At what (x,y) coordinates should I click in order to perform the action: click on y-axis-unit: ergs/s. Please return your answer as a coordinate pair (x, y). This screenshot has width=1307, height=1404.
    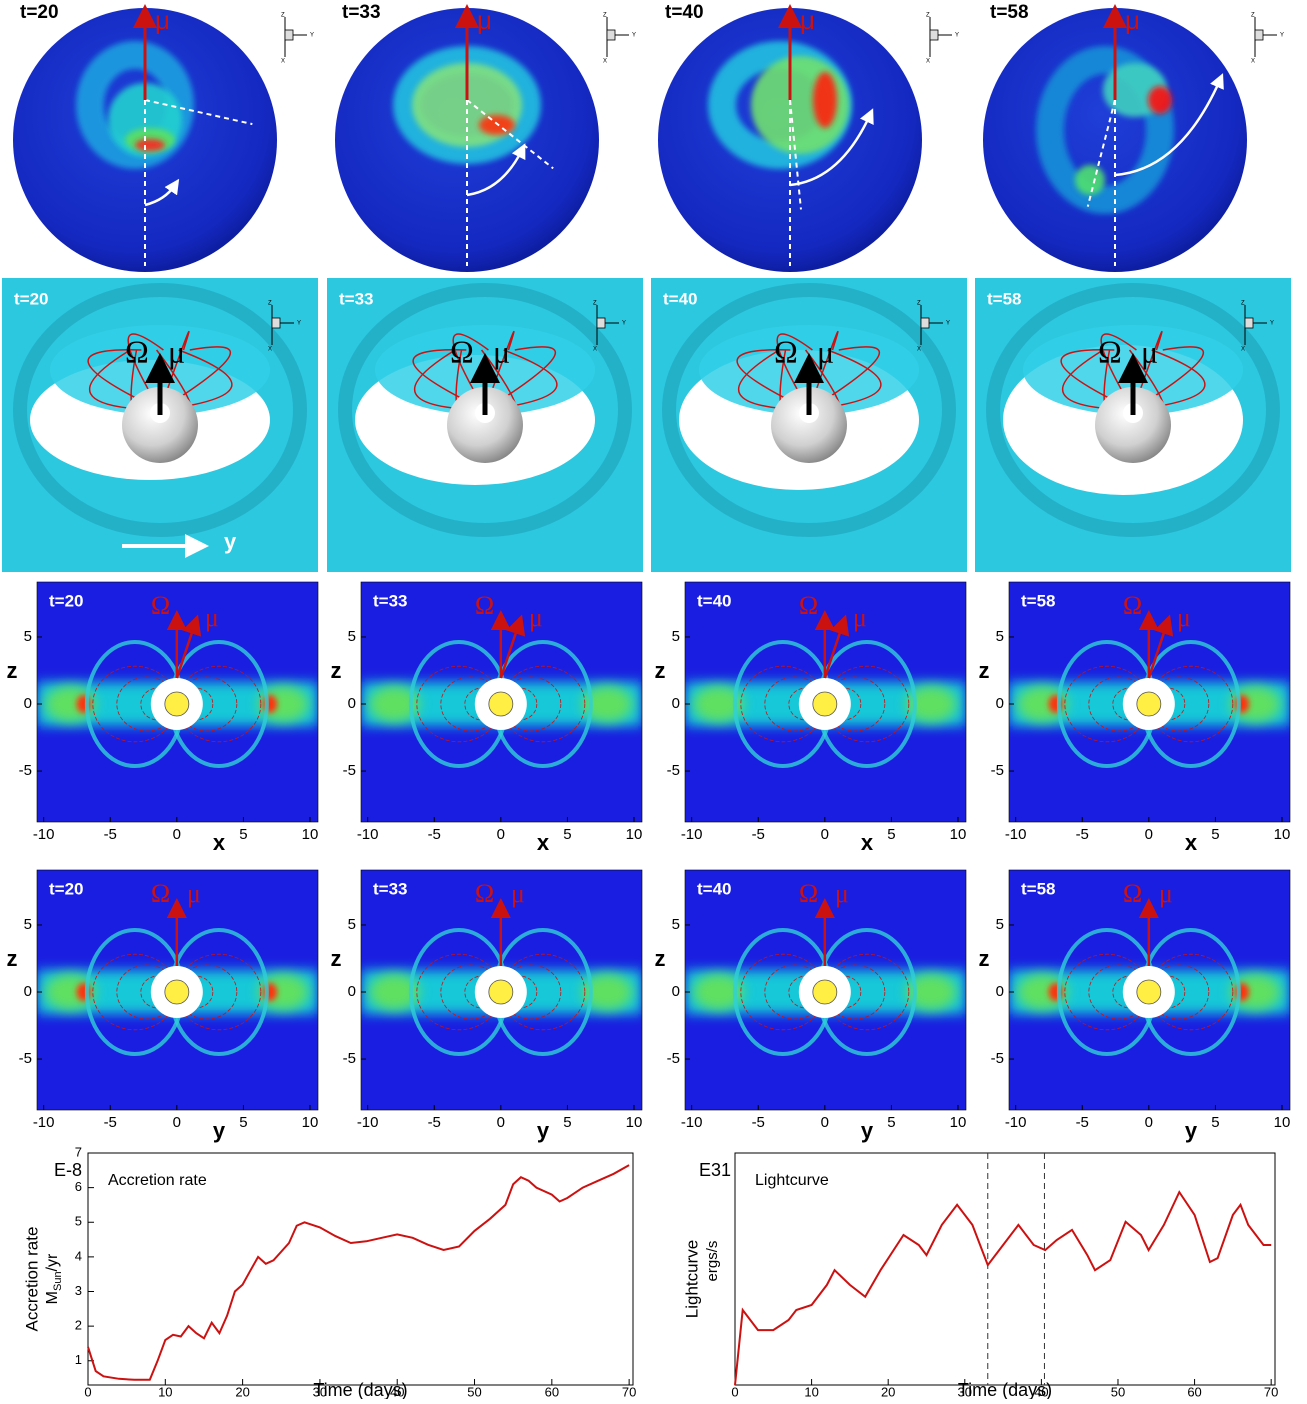
    Looking at the image, I should click on (712, 1261).